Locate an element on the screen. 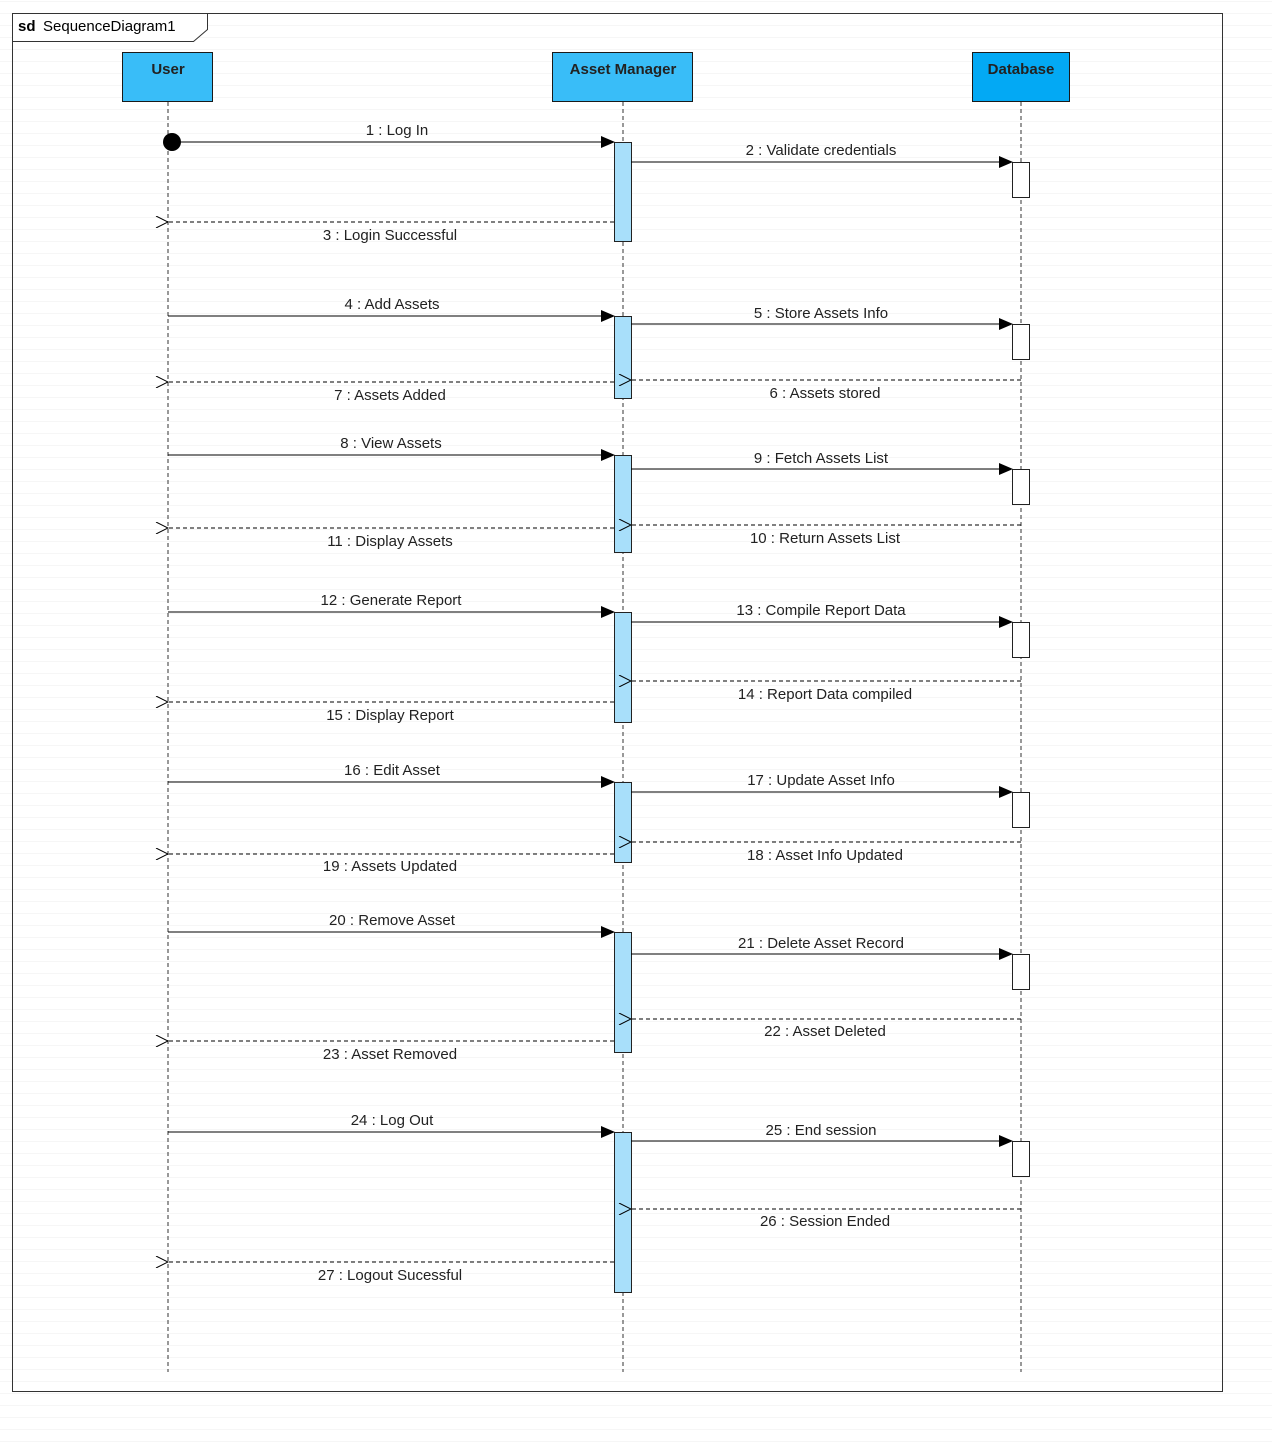 The width and height of the screenshot is (1272, 1442). message-label: 10 : Return Assets List is located at coordinates (825, 538).